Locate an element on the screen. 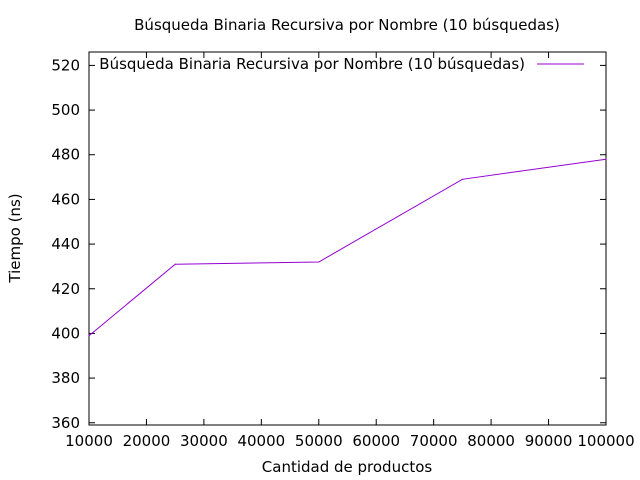 The width and height of the screenshot is (640, 480). x-tick-label: 40000 is located at coordinates (261, 441).